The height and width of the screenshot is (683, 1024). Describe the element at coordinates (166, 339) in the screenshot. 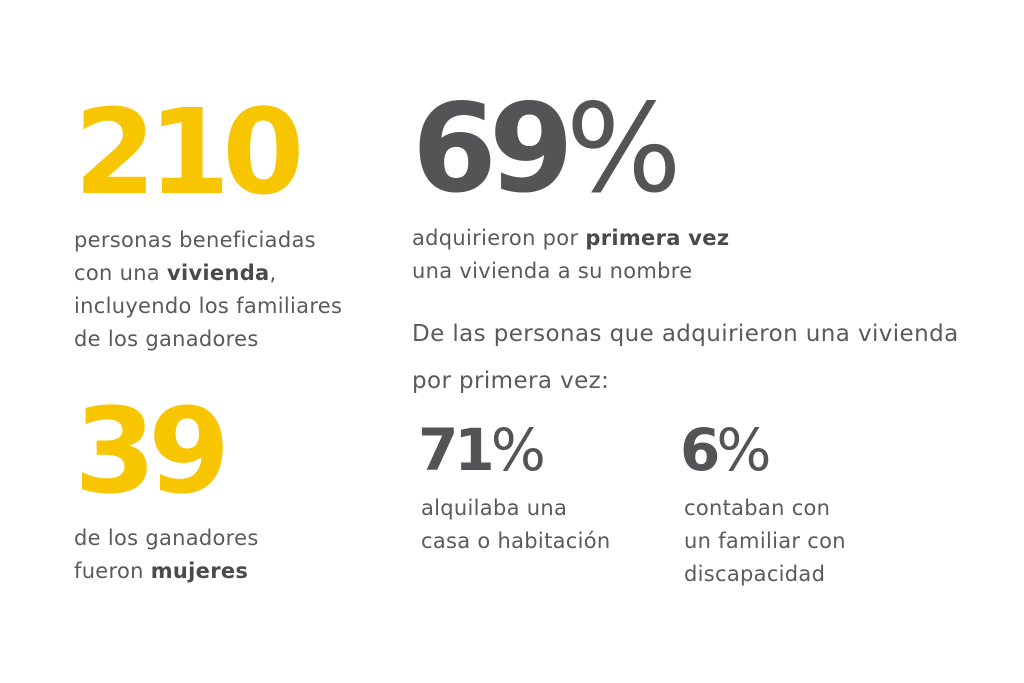

I see `stat-210-line4: de los ganadores` at that location.